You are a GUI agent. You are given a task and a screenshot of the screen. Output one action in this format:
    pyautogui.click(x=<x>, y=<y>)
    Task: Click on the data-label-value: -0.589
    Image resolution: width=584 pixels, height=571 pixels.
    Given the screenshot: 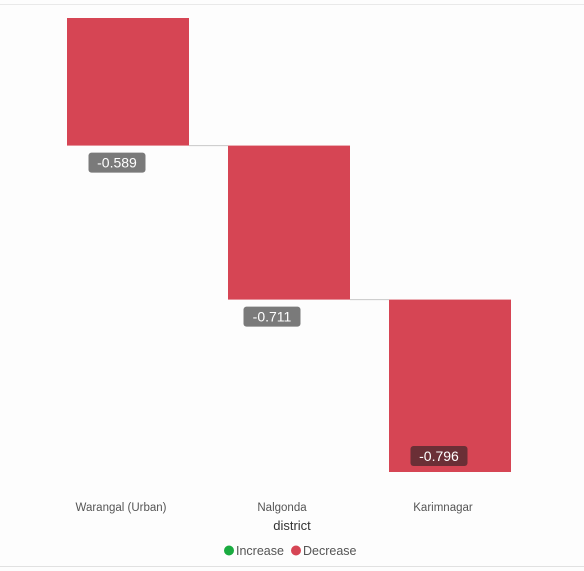 What is the action you would take?
    pyautogui.click(x=117, y=163)
    